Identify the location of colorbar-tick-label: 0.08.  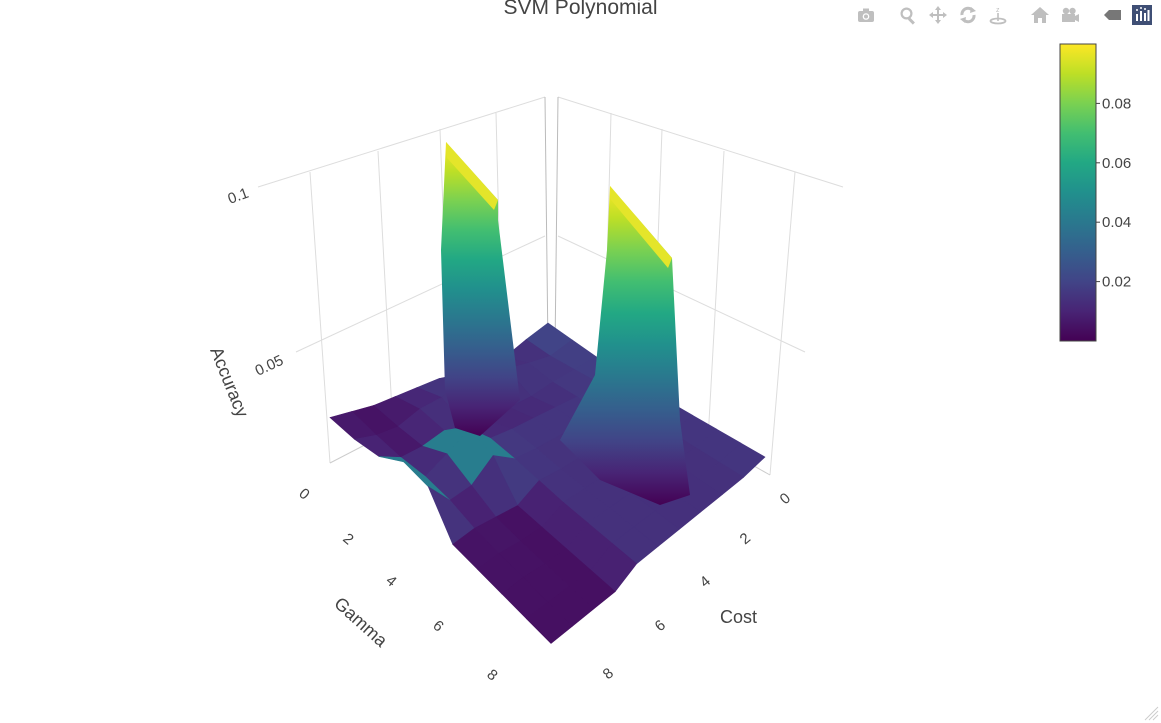
(1116, 103).